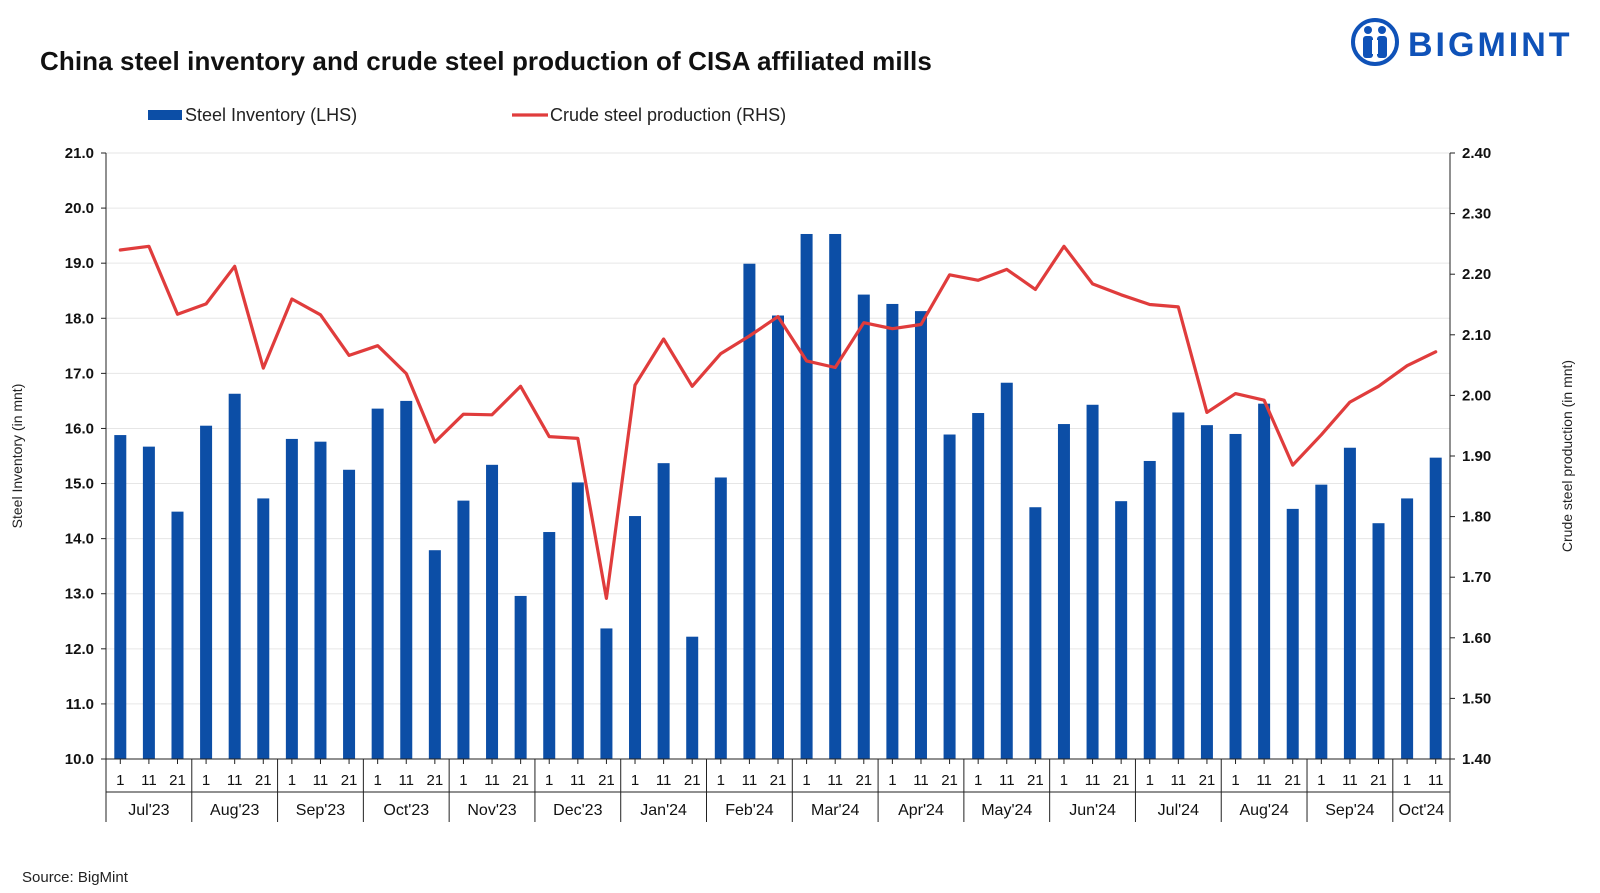 Image resolution: width=1600 pixels, height=893 pixels. Describe the element at coordinates (75, 877) in the screenshot. I see `source-note: Source: BigMint` at that location.